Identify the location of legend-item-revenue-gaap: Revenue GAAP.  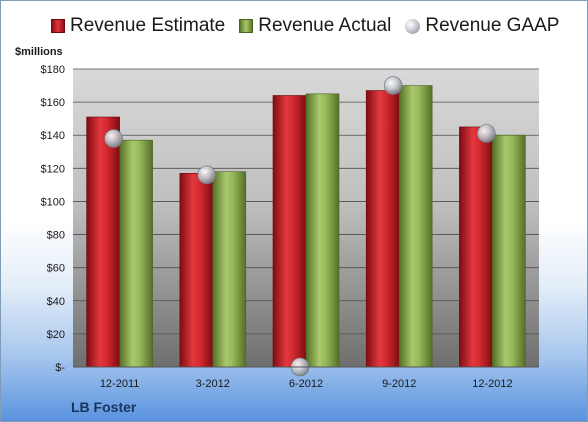
(482, 26).